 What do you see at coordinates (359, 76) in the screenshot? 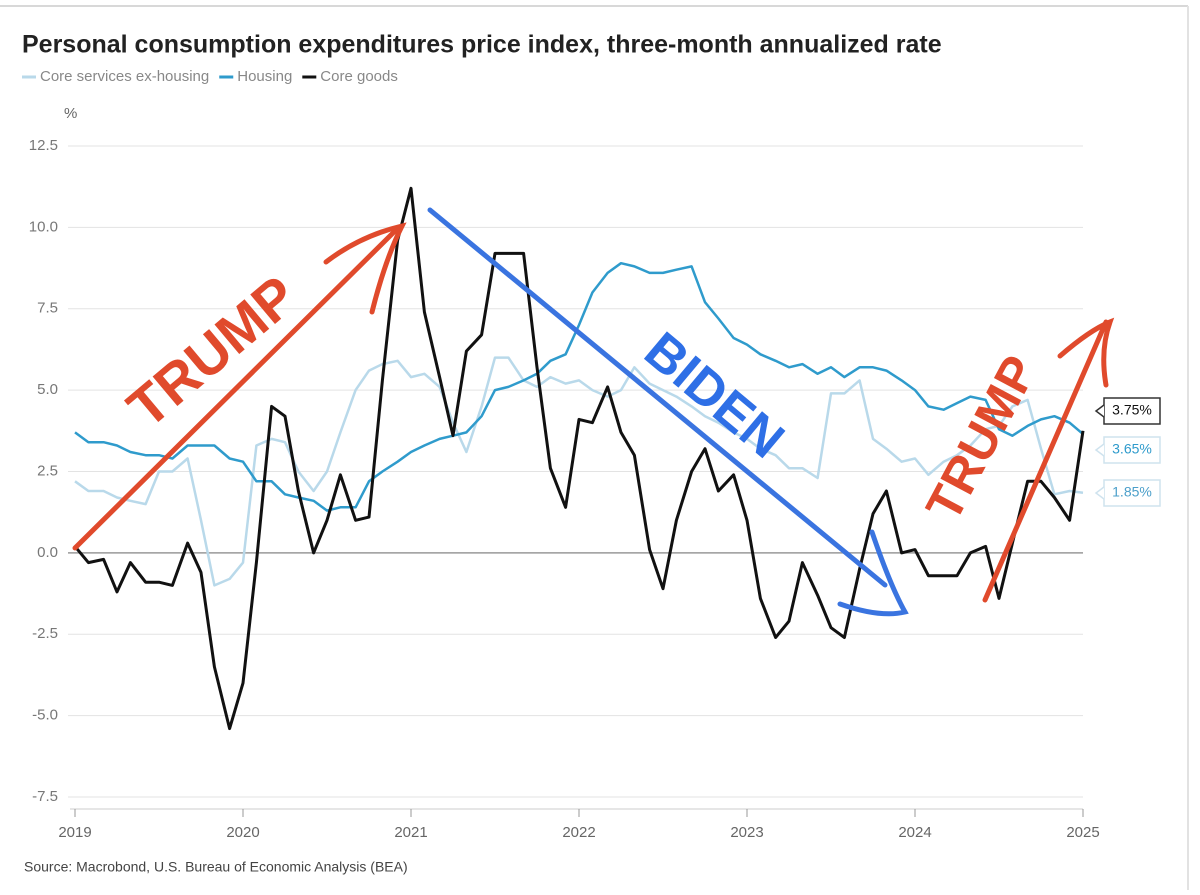
I see `legend-label: Core goods` at bounding box center [359, 76].